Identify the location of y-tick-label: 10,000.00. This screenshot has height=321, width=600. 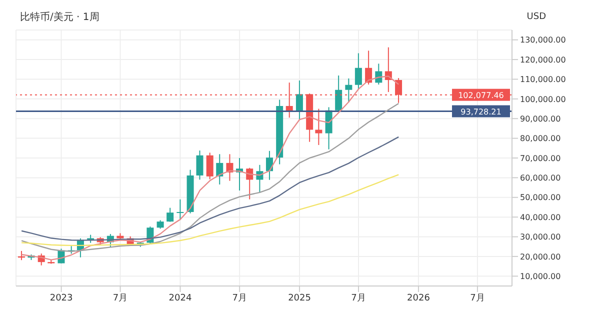
(540, 276).